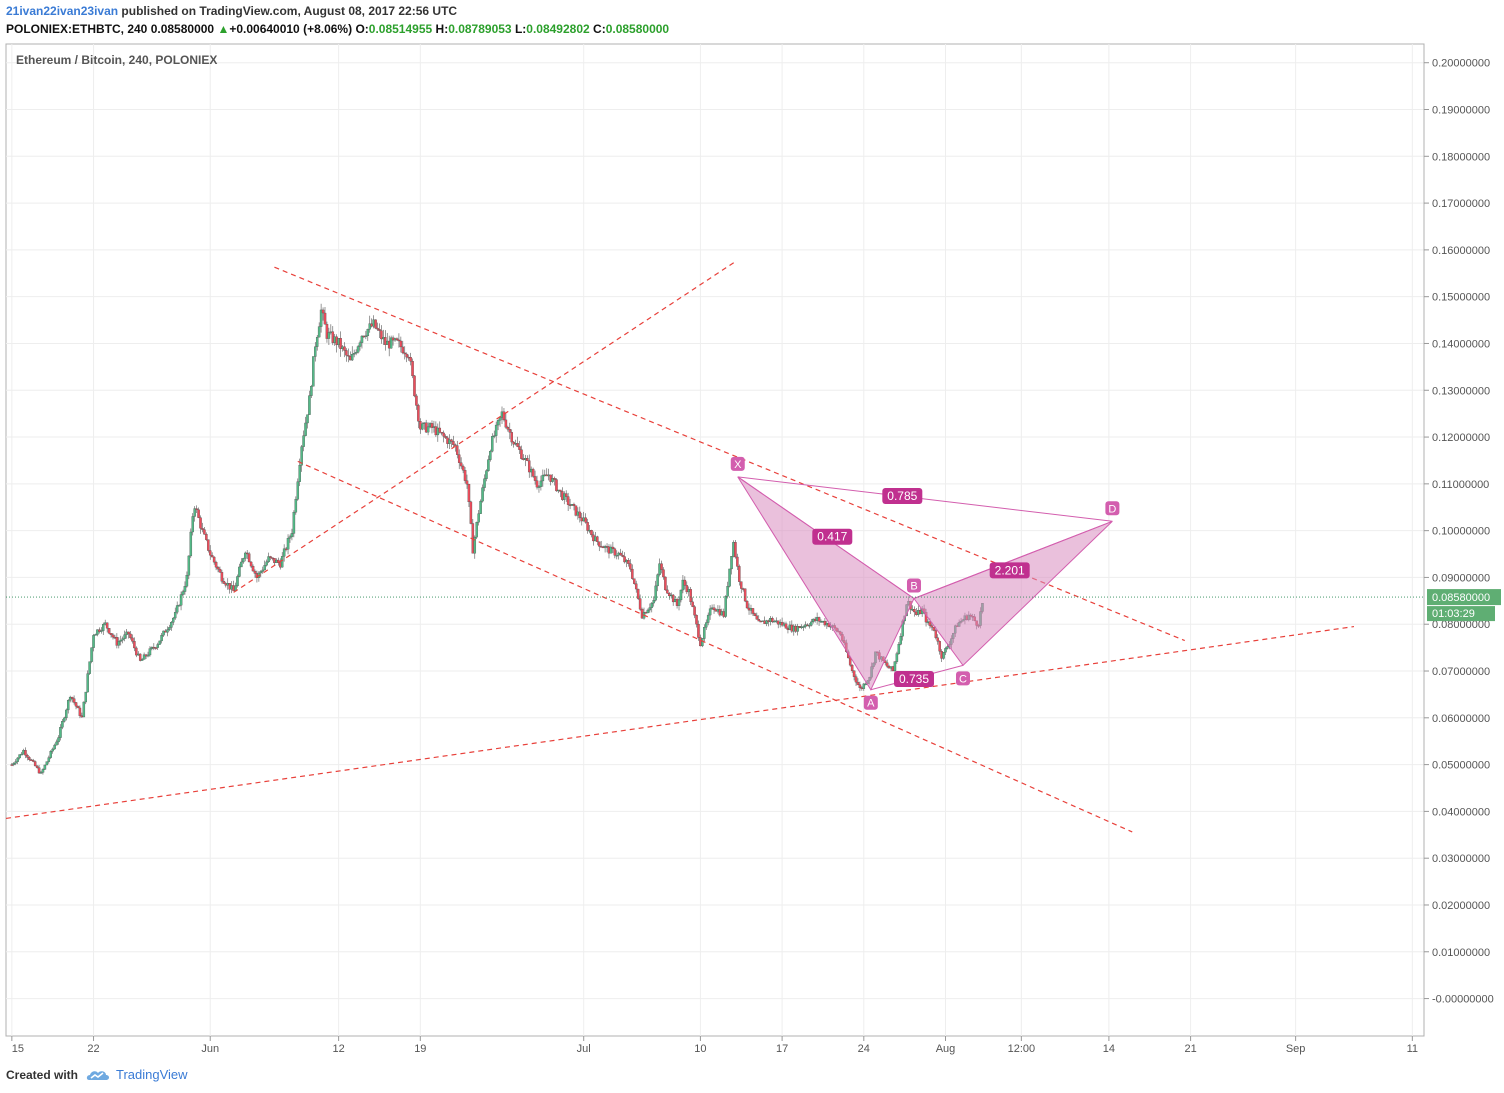 This screenshot has width=1504, height=1093. What do you see at coordinates (137, 1074) in the screenshot?
I see `tradingview-link: TradingView` at bounding box center [137, 1074].